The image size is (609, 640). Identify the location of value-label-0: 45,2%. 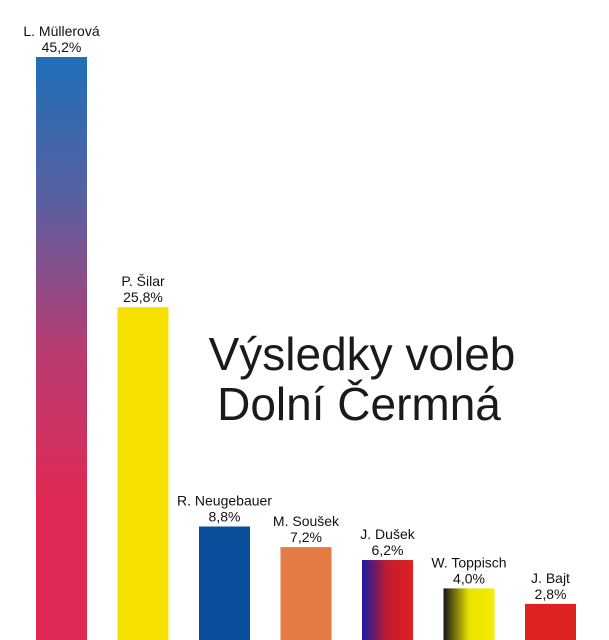
(62, 47).